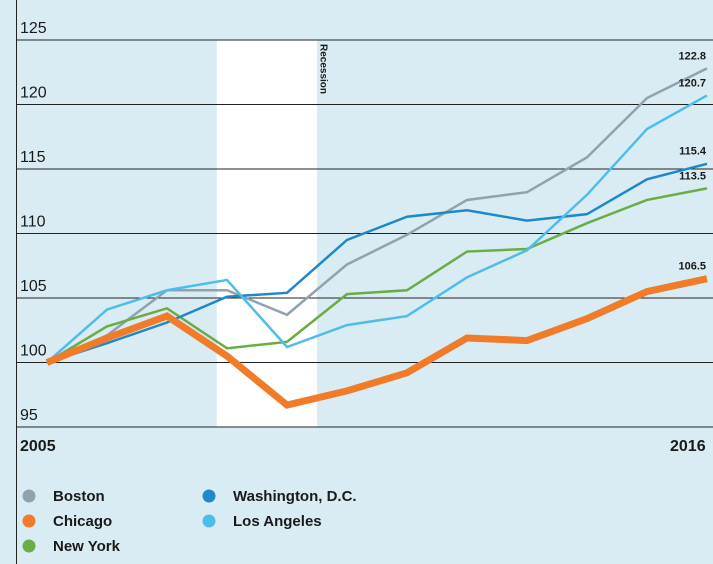  I want to click on x-tick-label: 2005, so click(38, 446).